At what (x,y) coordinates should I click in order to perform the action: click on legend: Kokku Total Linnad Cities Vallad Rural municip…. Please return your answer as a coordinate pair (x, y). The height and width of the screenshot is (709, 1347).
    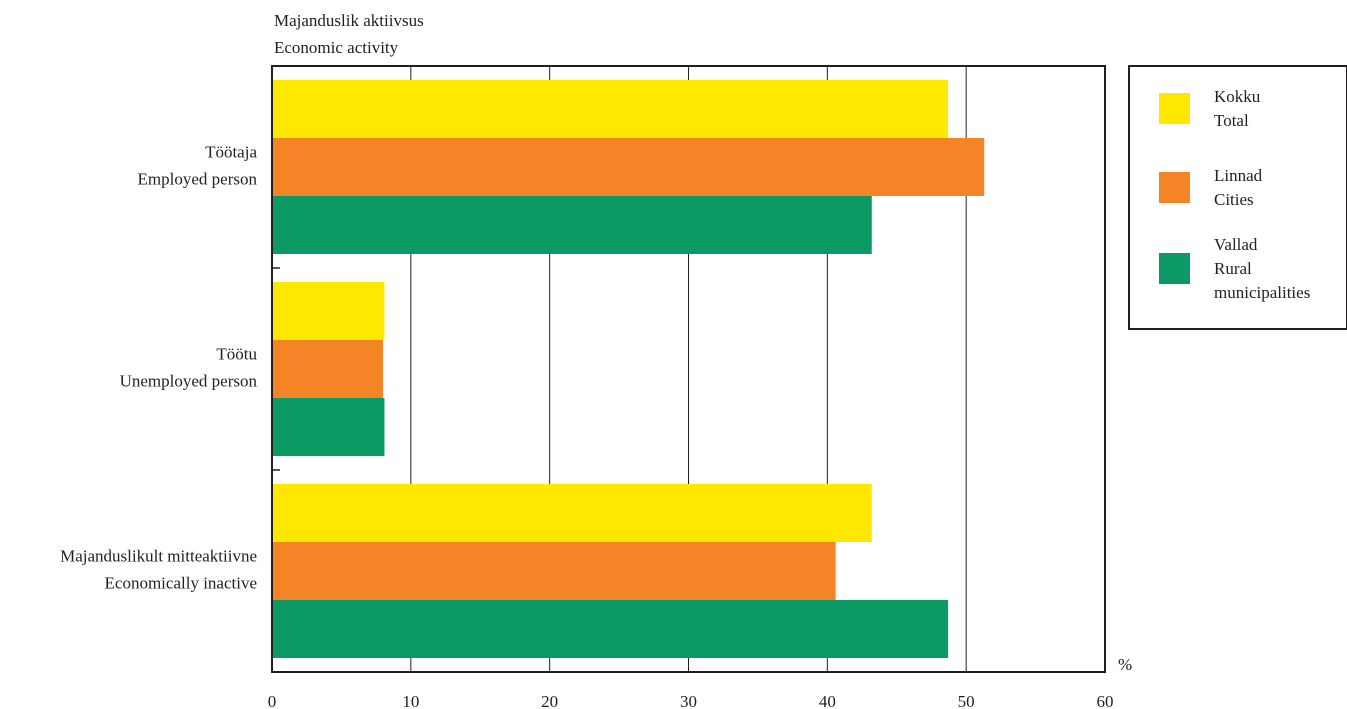
    Looking at the image, I should click on (1237, 197).